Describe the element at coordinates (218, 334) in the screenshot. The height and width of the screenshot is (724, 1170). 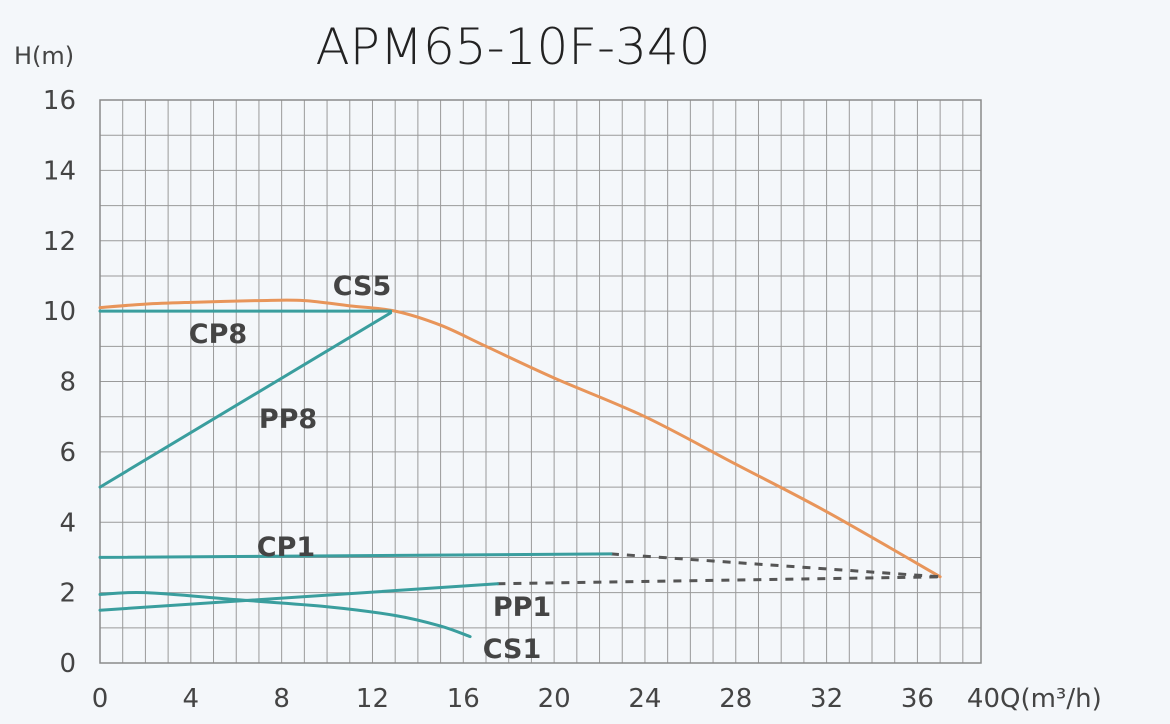
I see `series-label-cp8: CP8` at that location.